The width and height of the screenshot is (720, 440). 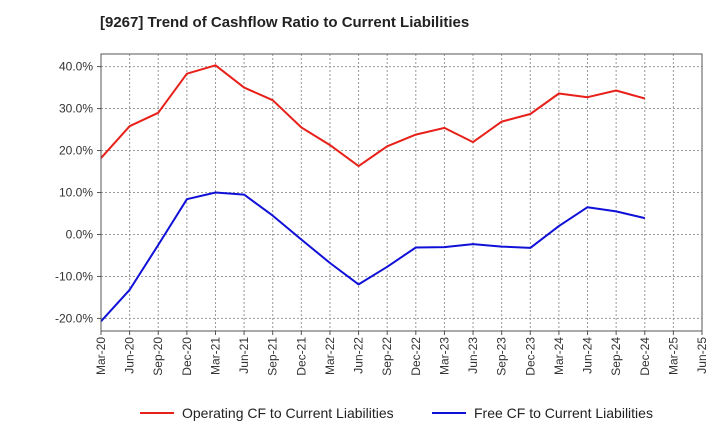 What do you see at coordinates (645, 356) in the screenshot?
I see `x-tick-label: Dec-24` at bounding box center [645, 356].